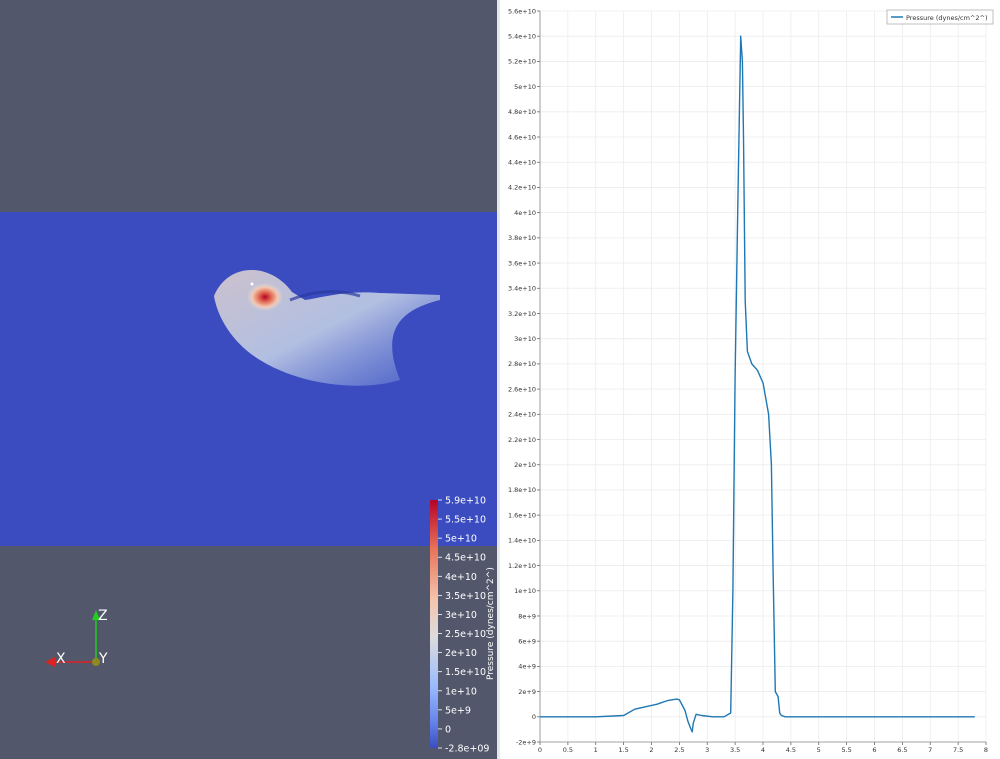 Image resolution: width=1000 pixels, height=759 pixels. I want to click on orientation-axes-widget: Z X Y, so click(76, 637).